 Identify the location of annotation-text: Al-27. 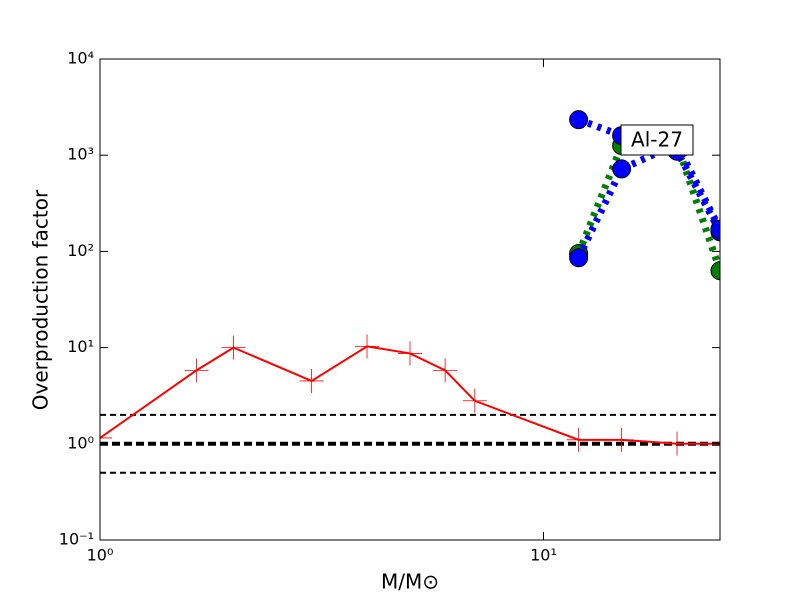
(657, 140).